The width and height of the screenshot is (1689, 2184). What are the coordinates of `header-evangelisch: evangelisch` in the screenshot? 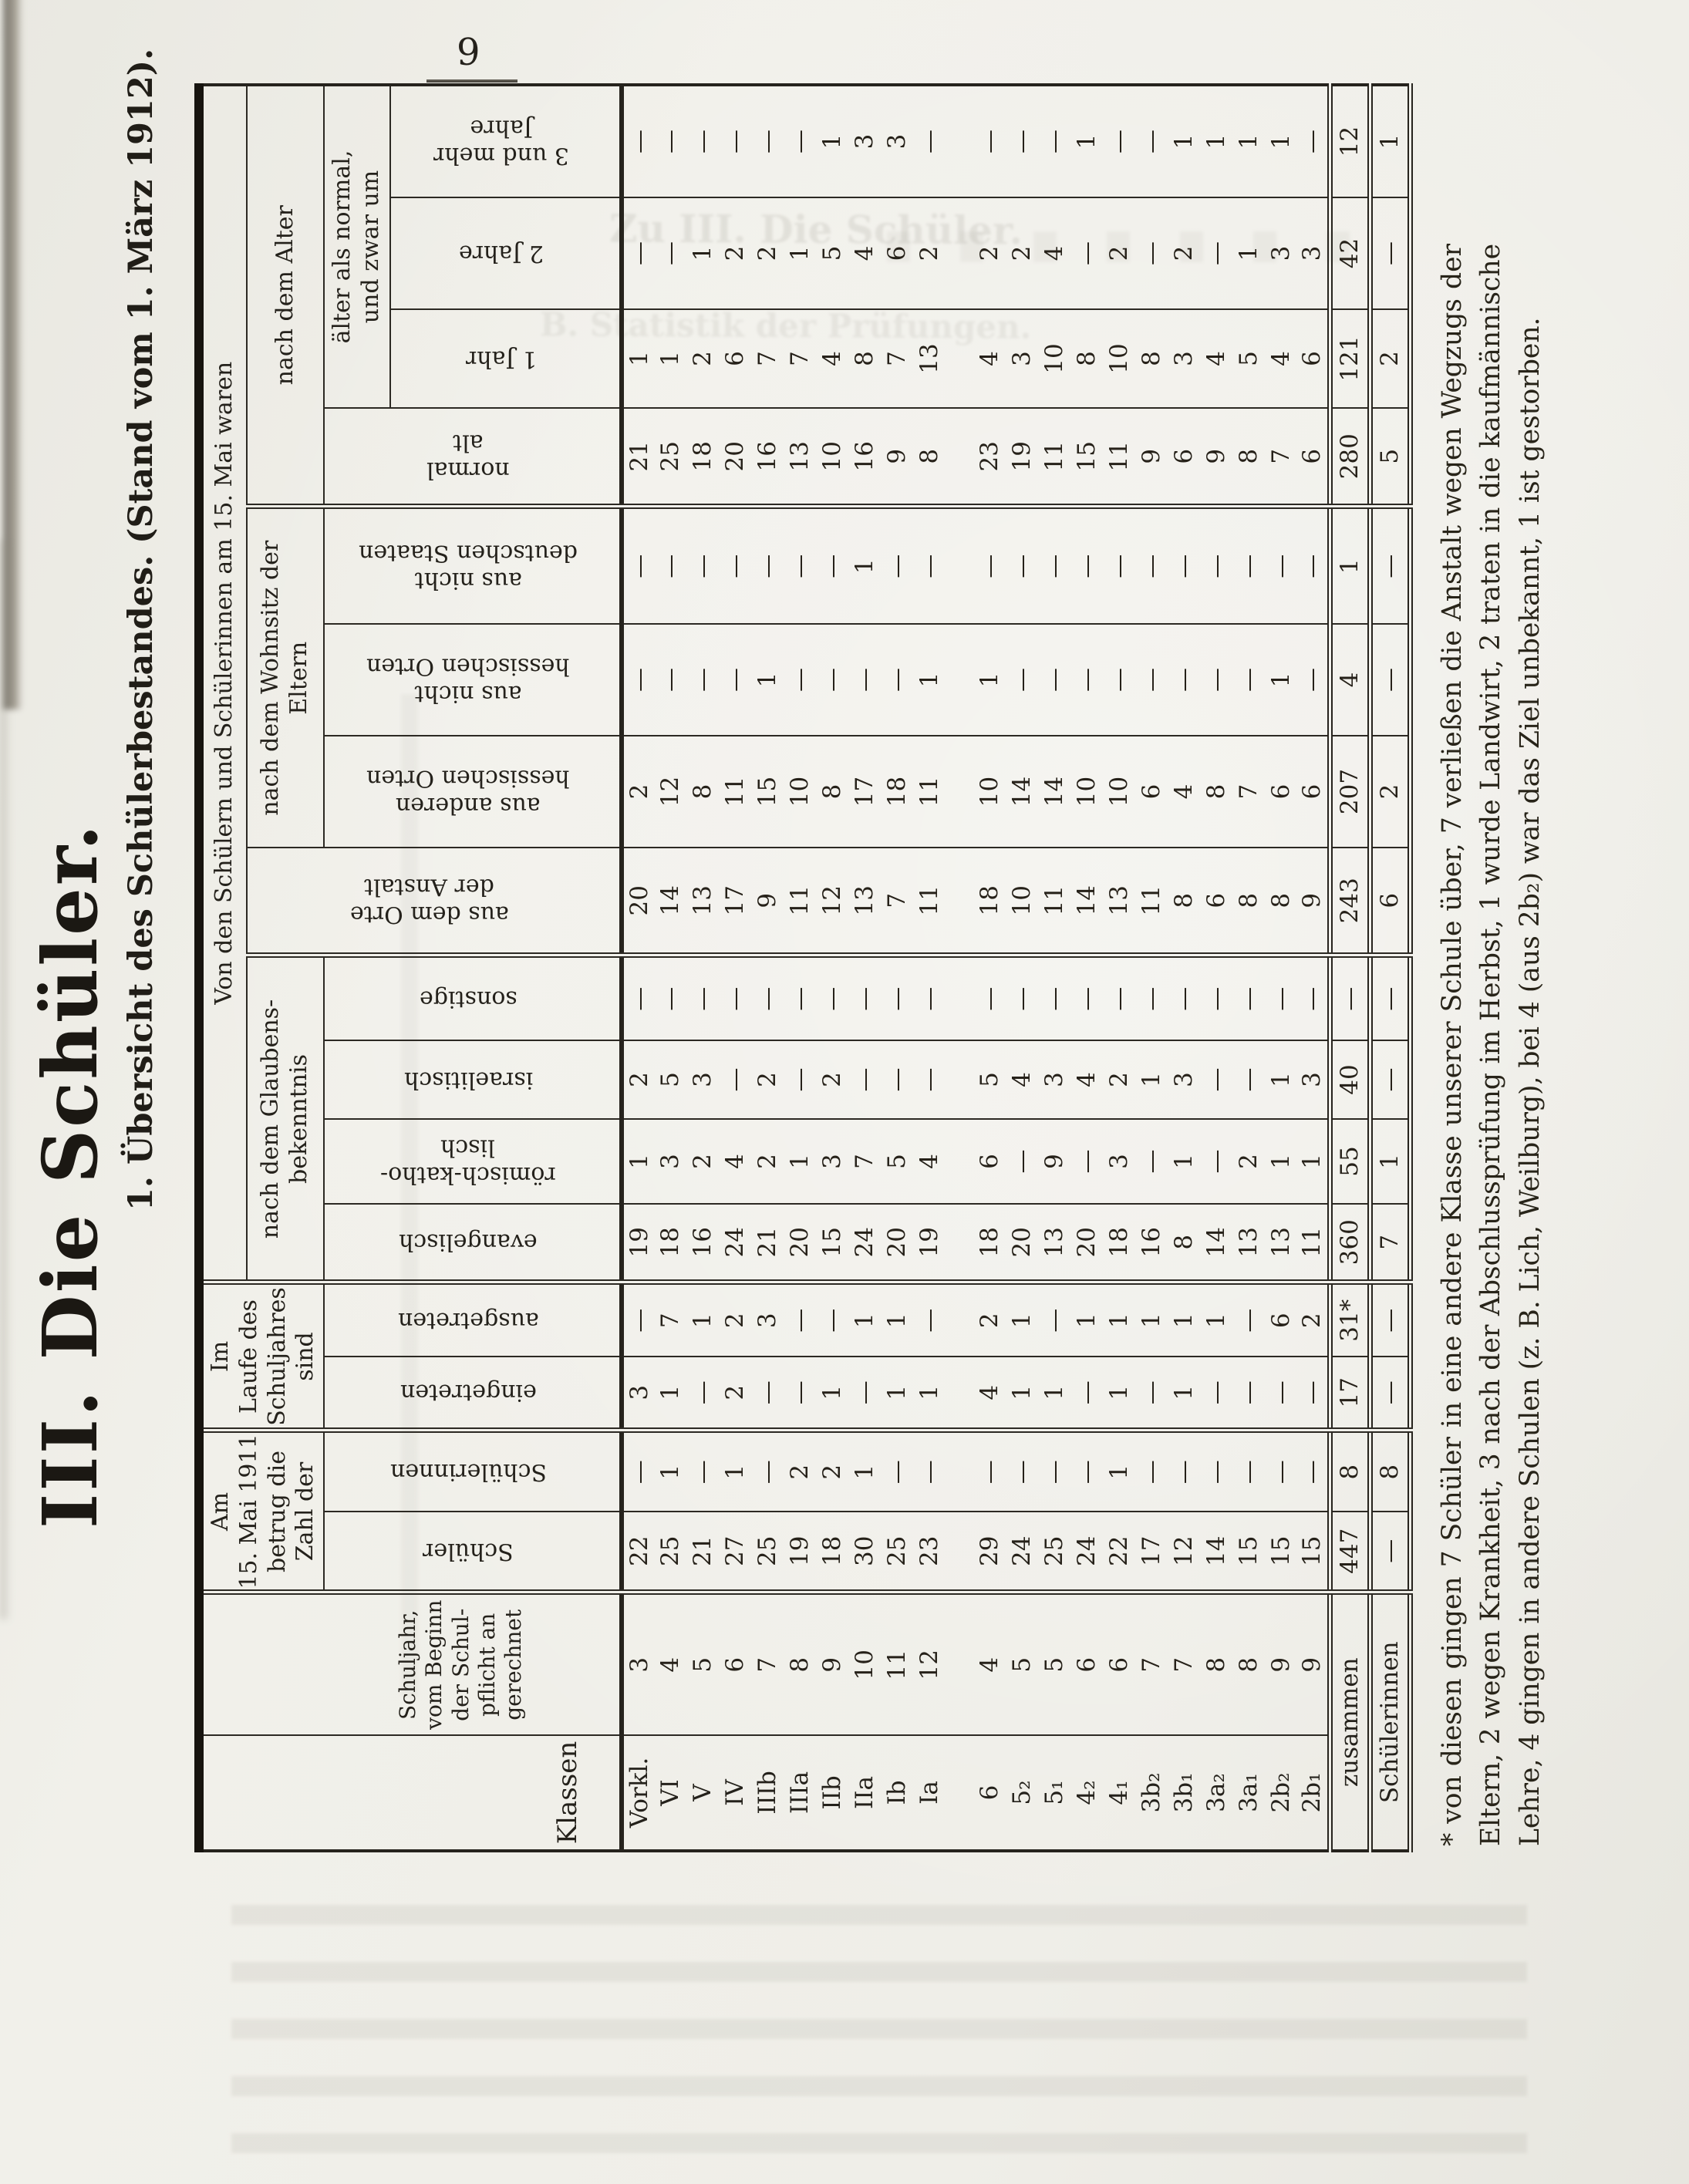 It's located at (473, 1243).